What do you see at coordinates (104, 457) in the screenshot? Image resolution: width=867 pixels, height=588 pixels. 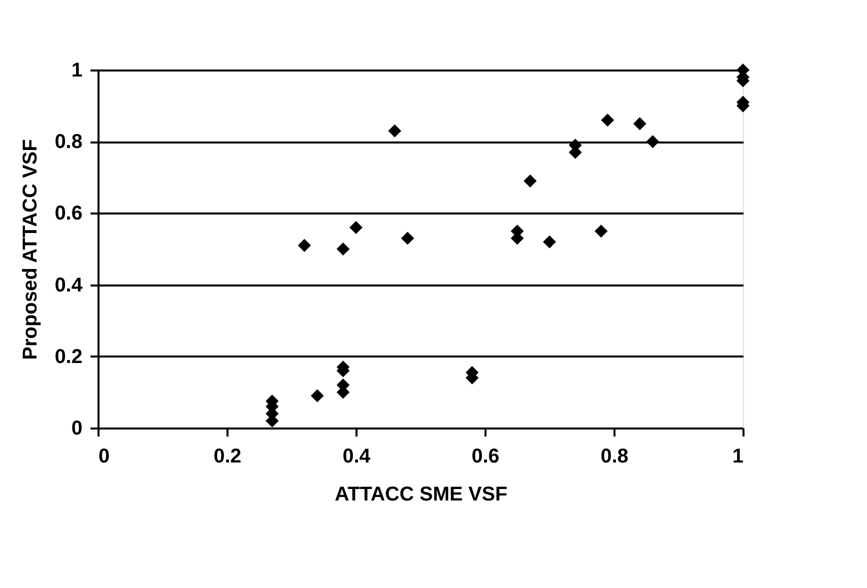 I see `x-tick-label: 0` at bounding box center [104, 457].